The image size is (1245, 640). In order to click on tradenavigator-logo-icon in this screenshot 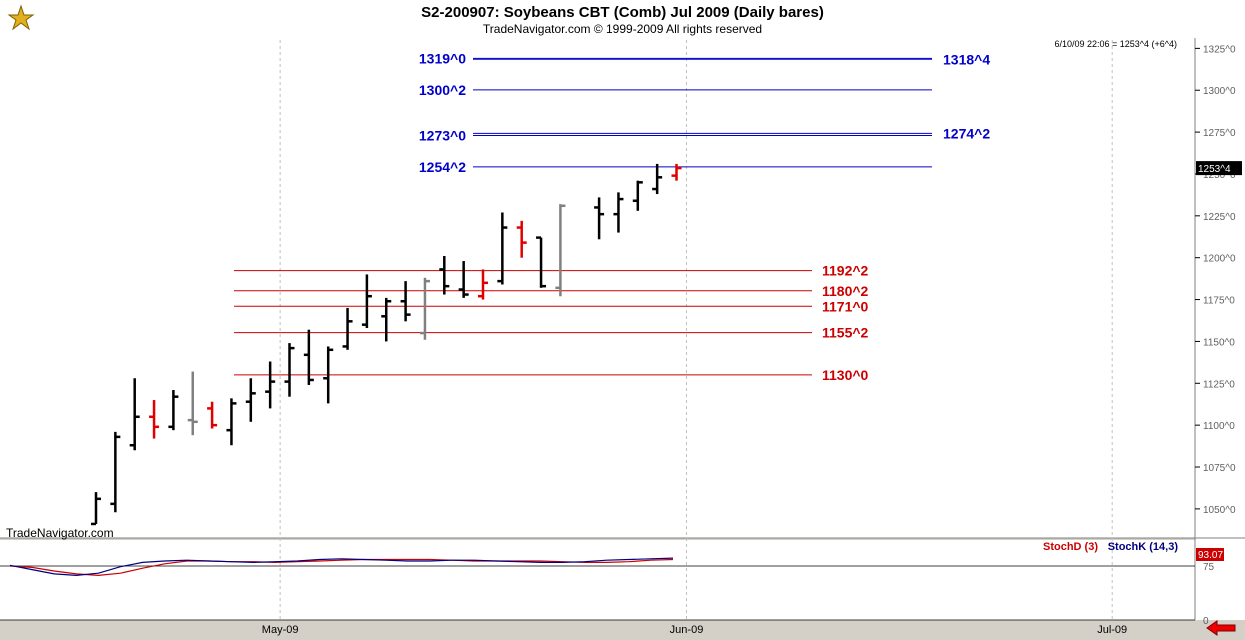, I will do `click(21, 18)`.